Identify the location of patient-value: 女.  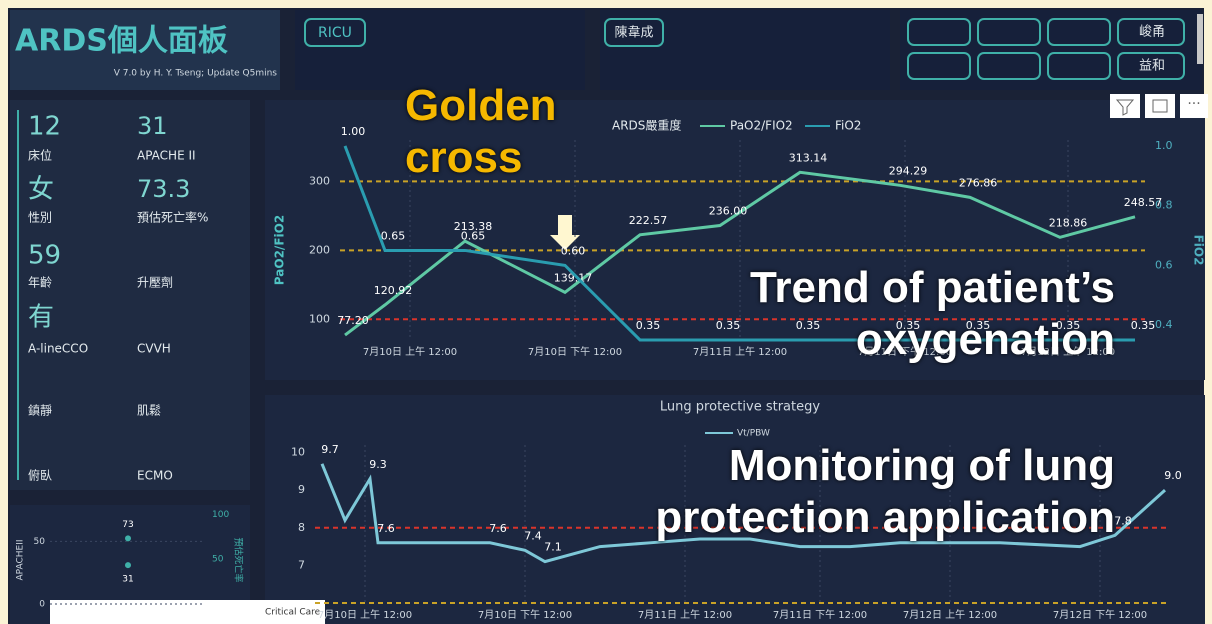
(41, 190).